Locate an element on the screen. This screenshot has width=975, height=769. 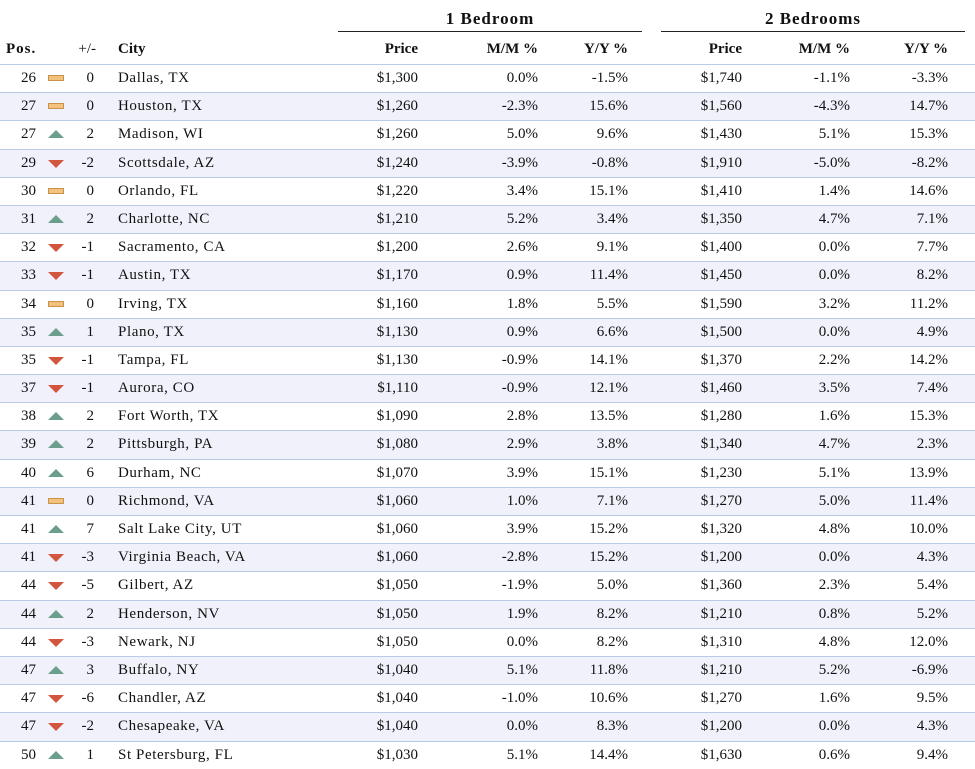
2br-yy-cell: 12.0% is located at coordinates (928, 641).